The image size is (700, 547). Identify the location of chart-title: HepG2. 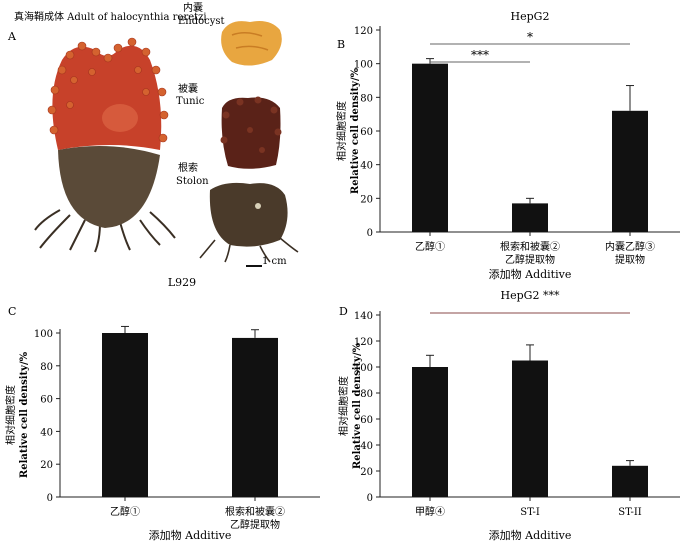
(530, 16).